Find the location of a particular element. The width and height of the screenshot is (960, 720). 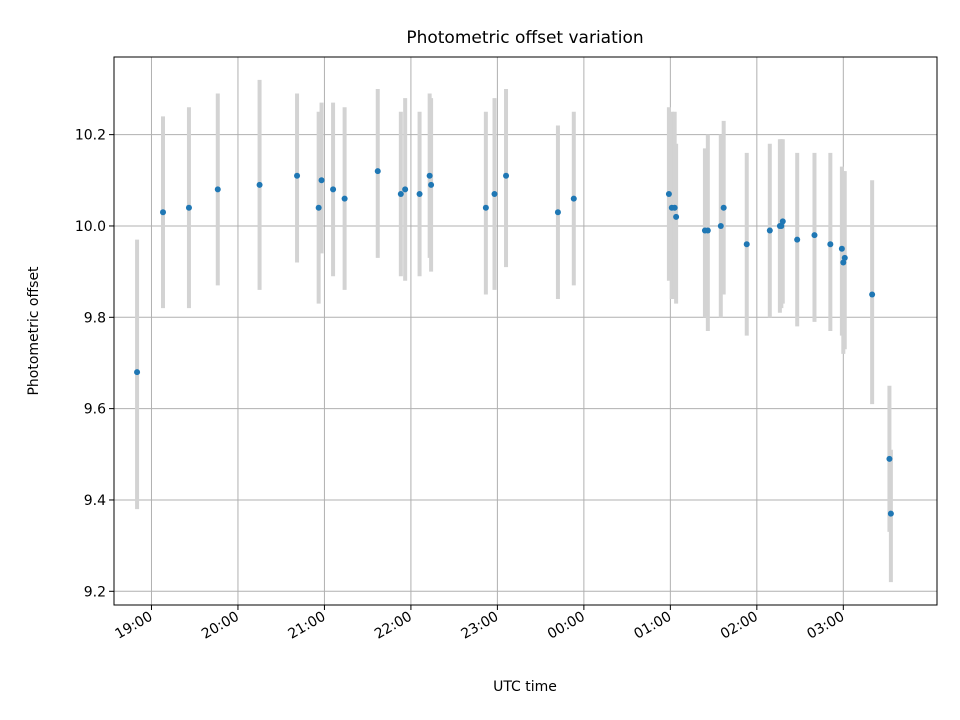

y-tick-label: 9.2 is located at coordinates (95, 592).